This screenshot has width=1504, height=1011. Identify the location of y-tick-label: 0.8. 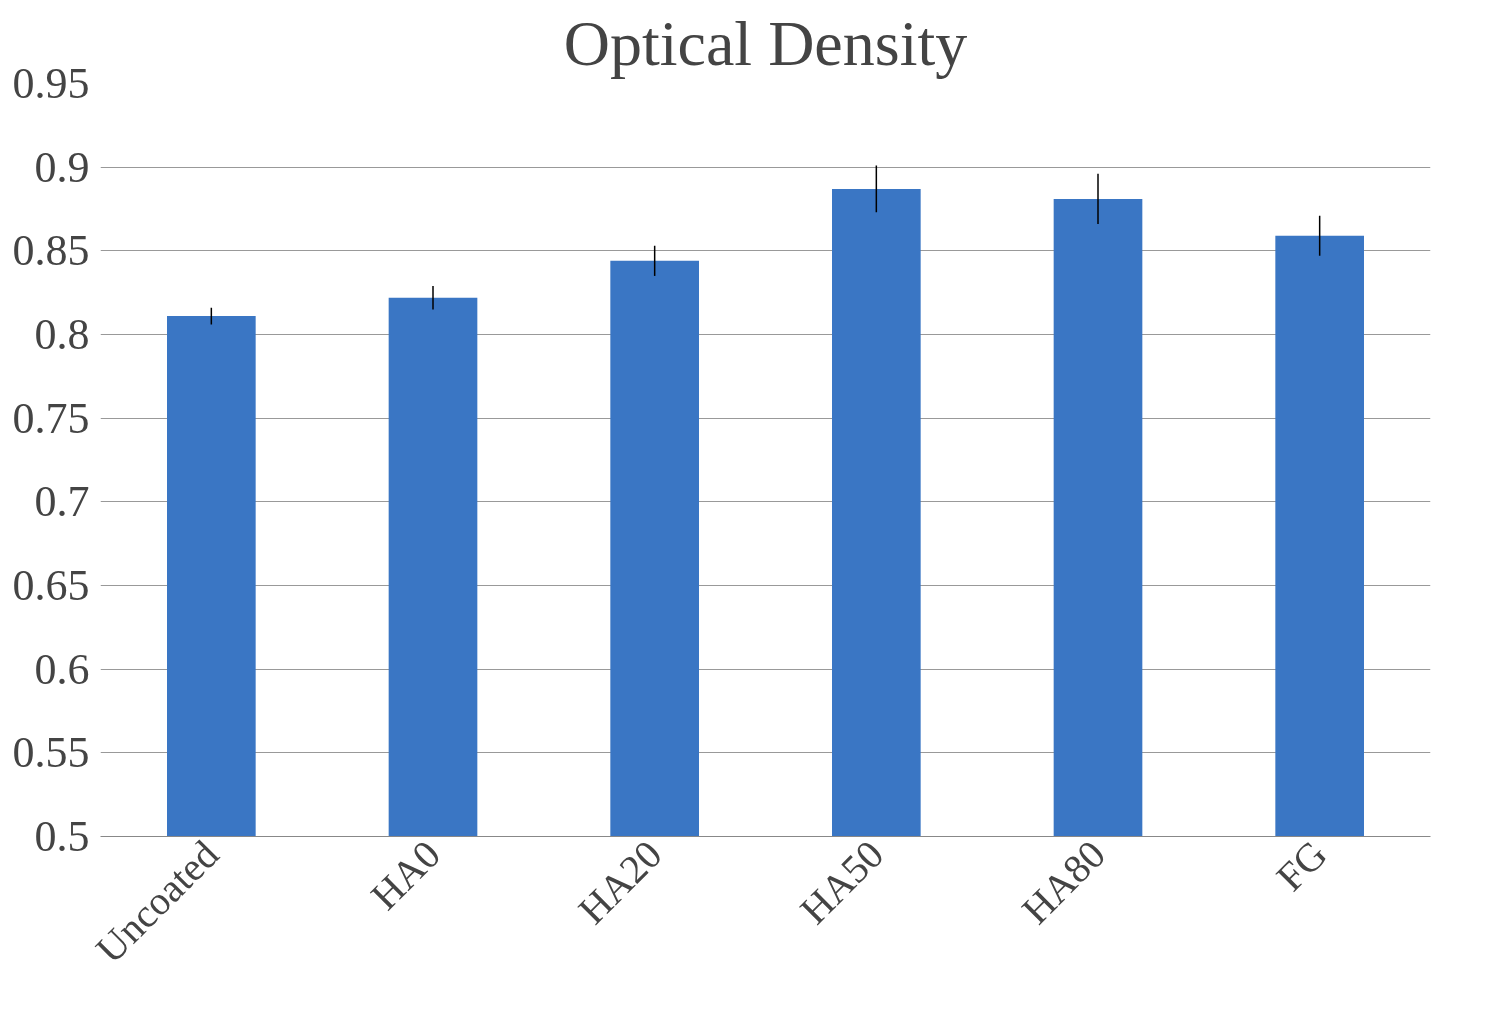
(62, 334).